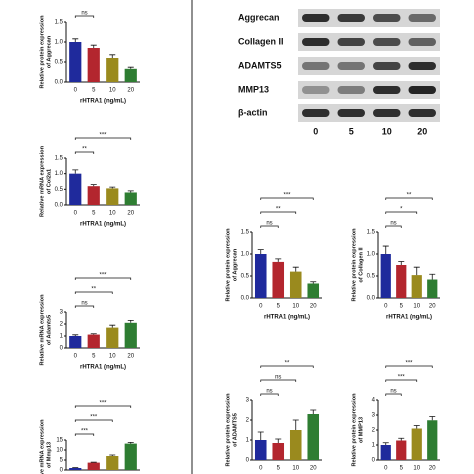 The height and width of the screenshot is (474, 474). Describe the element at coordinates (261, 41) in the screenshot. I see `blot-label: Collagen II` at that location.